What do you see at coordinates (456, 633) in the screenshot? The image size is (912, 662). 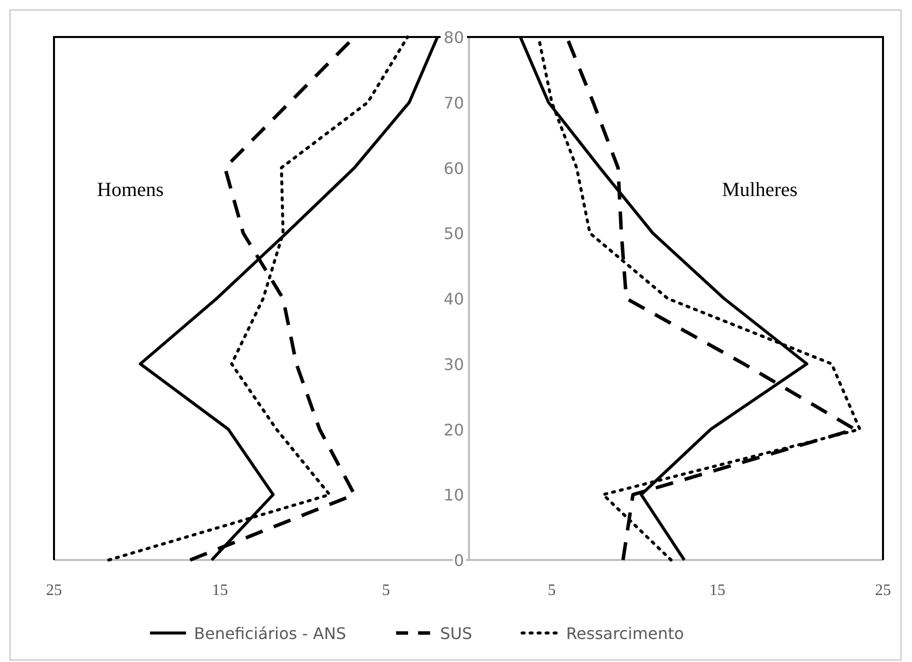 I see `legend-label: SUS` at bounding box center [456, 633].